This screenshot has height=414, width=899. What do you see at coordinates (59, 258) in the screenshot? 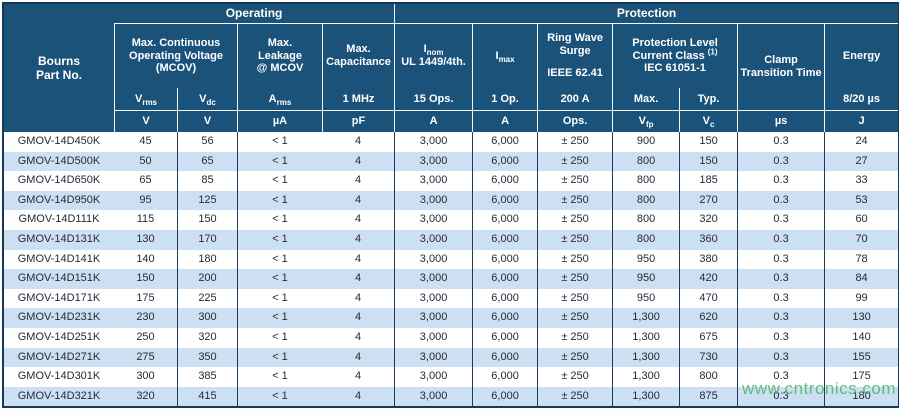
I see `part-number-cell: GMOV-14D141K` at bounding box center [59, 258].